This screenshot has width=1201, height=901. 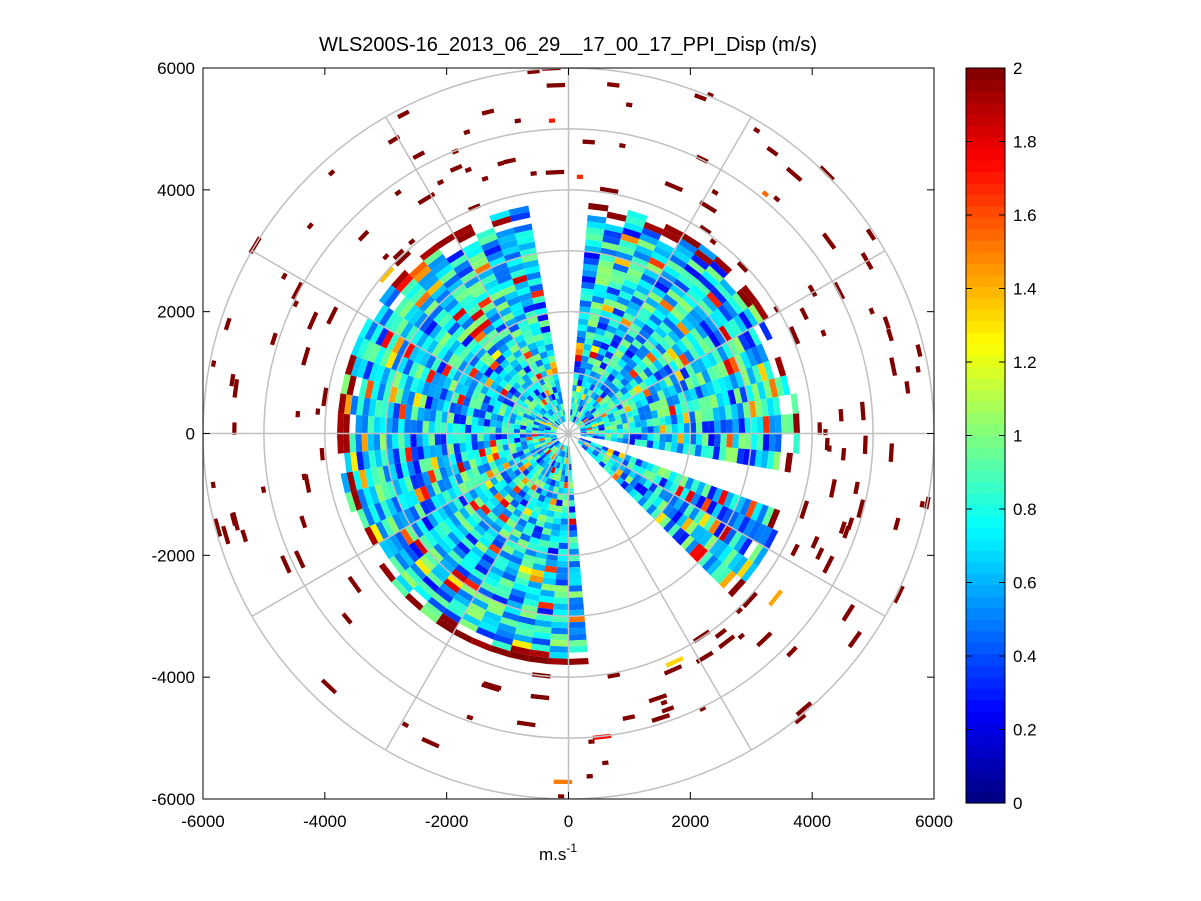 What do you see at coordinates (1025, 289) in the screenshot?
I see `colorbar-tick-label: 1.4` at bounding box center [1025, 289].